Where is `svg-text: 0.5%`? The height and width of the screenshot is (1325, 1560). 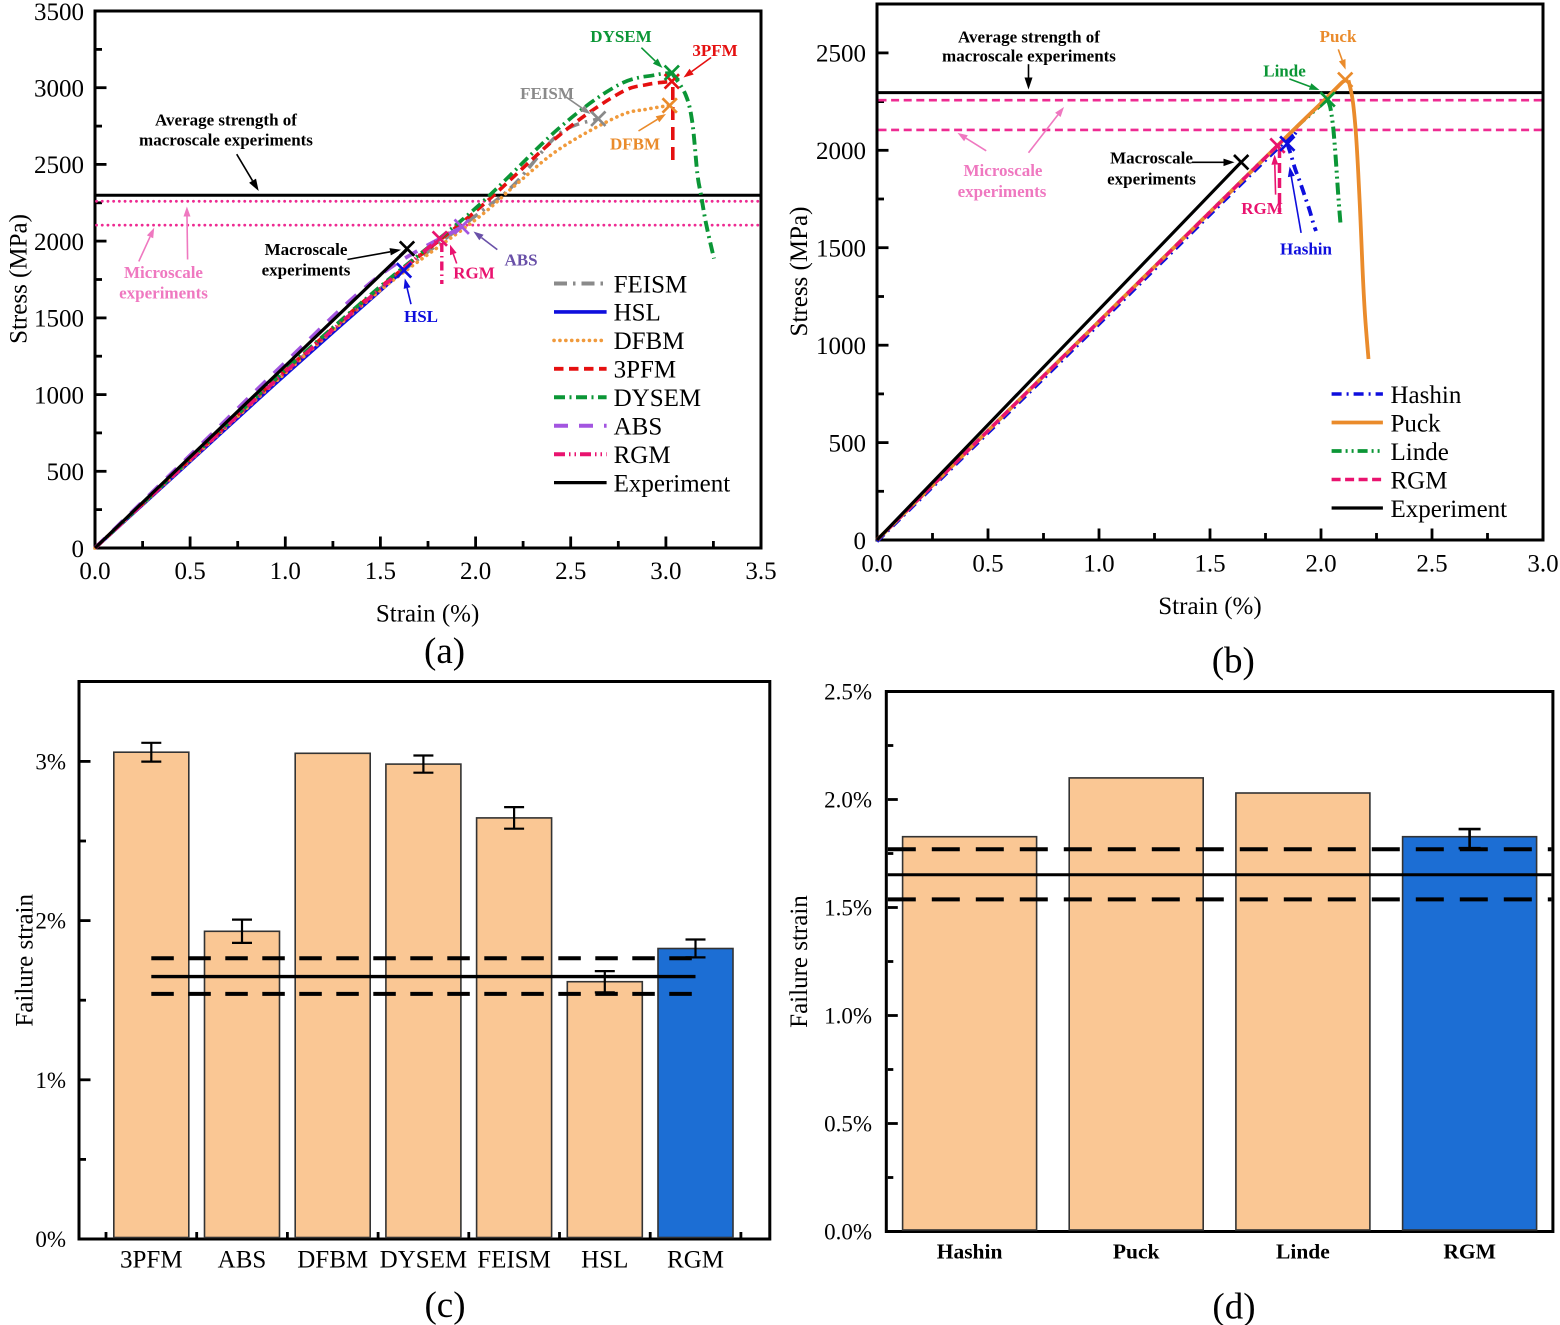 svg-text: 0.5% is located at coordinates (848, 1124).